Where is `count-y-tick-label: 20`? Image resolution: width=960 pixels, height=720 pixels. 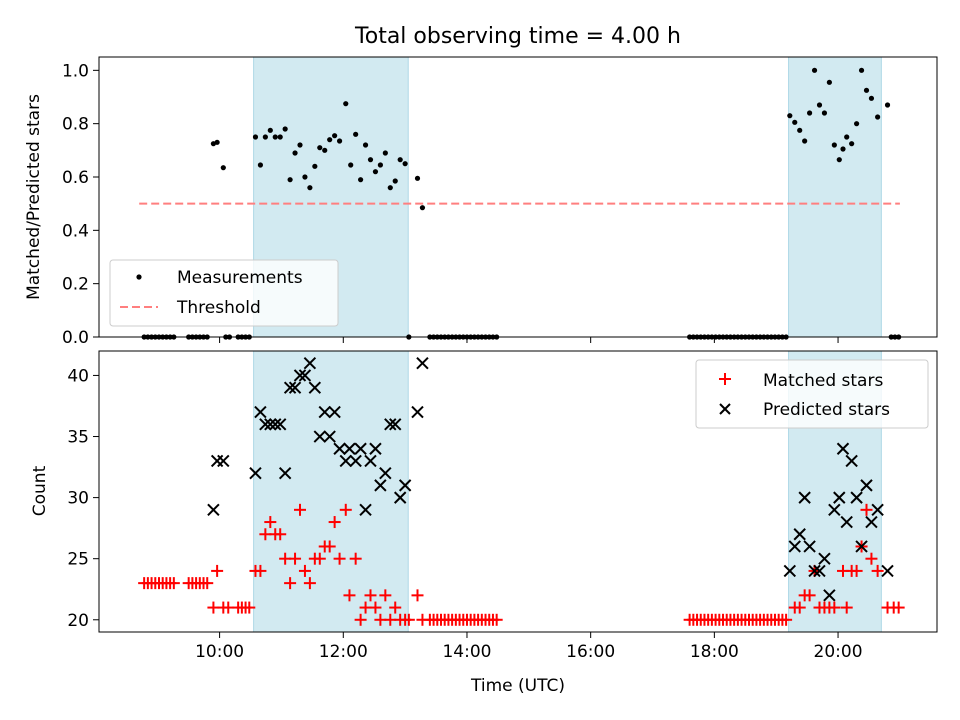
count-y-tick-label: 20 is located at coordinates (78, 621).